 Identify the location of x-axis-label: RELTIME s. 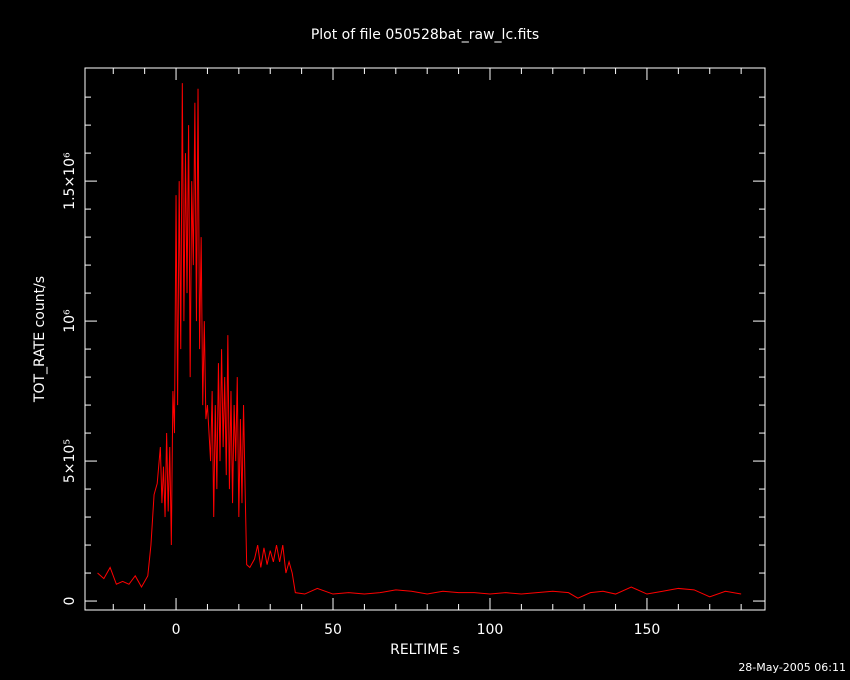
(425, 650).